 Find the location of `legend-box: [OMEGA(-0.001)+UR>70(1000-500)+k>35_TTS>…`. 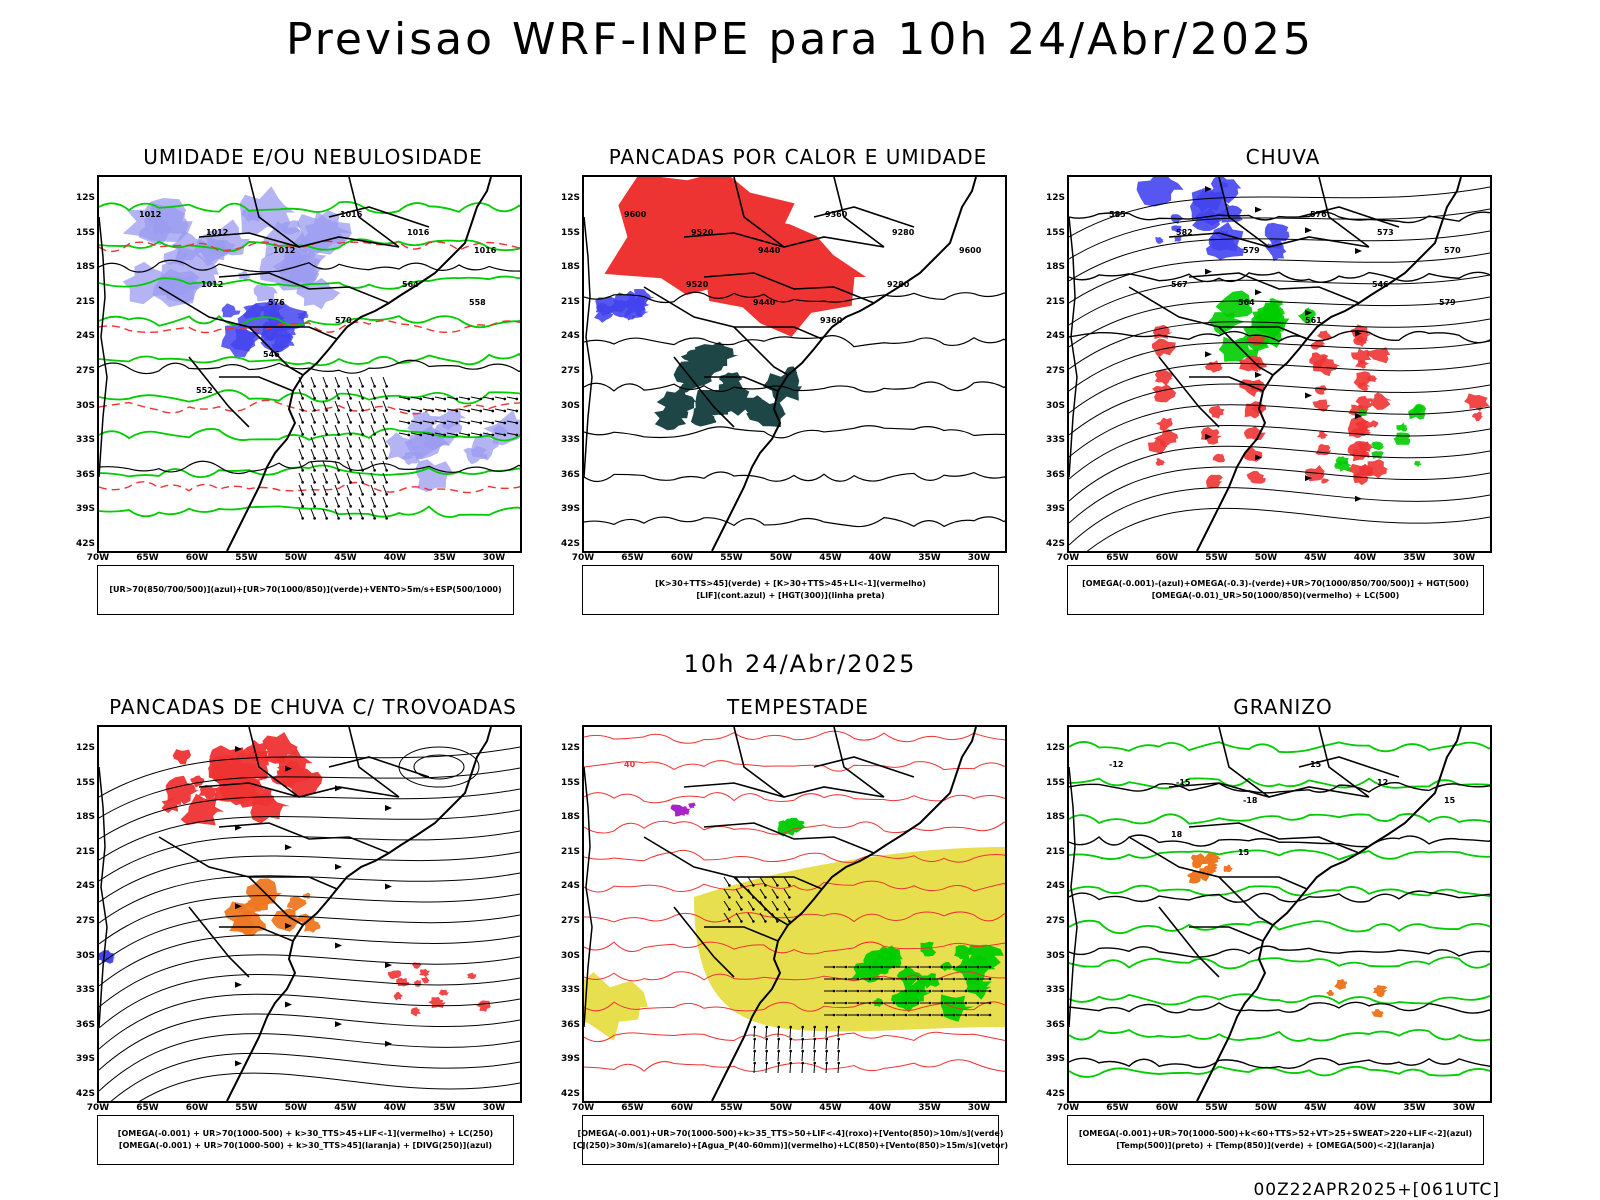

legend-box: [OMEGA(-0.001)+UR>70(1000-500)+k>35_TTS>… is located at coordinates (790, 1140).